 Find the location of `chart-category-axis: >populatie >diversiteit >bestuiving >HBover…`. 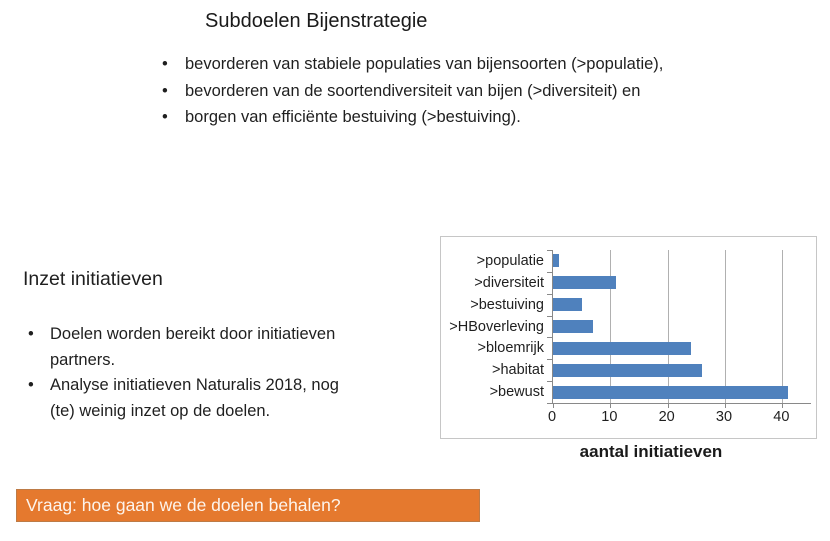

chart-category-axis: >populatie >diversiteit >bestuiving >HBover… is located at coordinates (492, 326).